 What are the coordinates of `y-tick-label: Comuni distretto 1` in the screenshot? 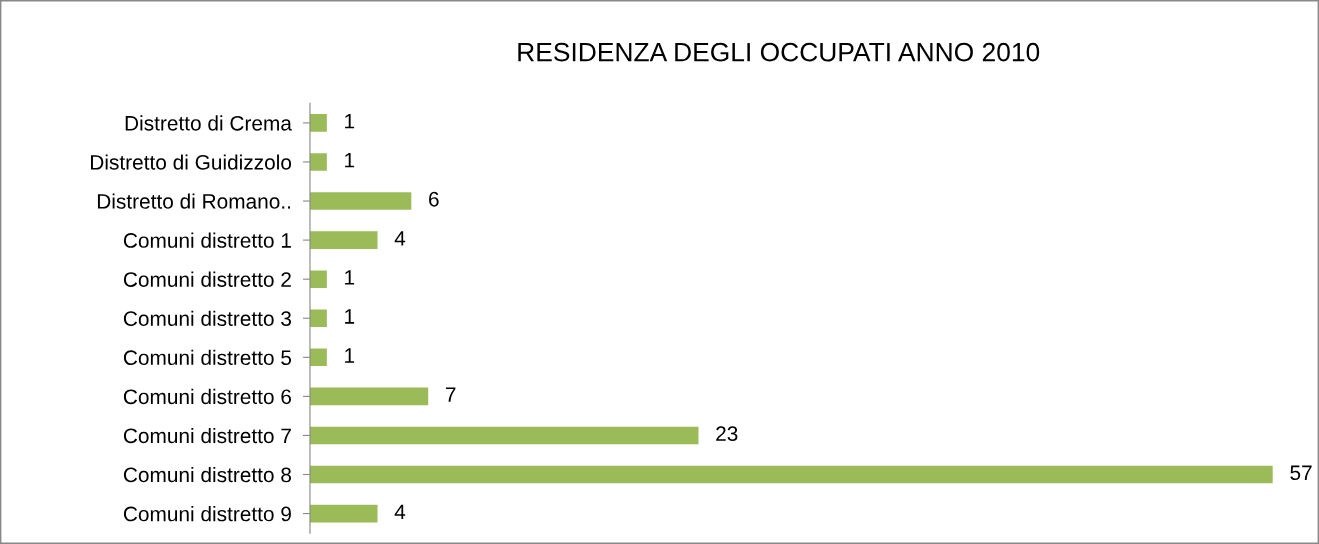 It's located at (207, 240).